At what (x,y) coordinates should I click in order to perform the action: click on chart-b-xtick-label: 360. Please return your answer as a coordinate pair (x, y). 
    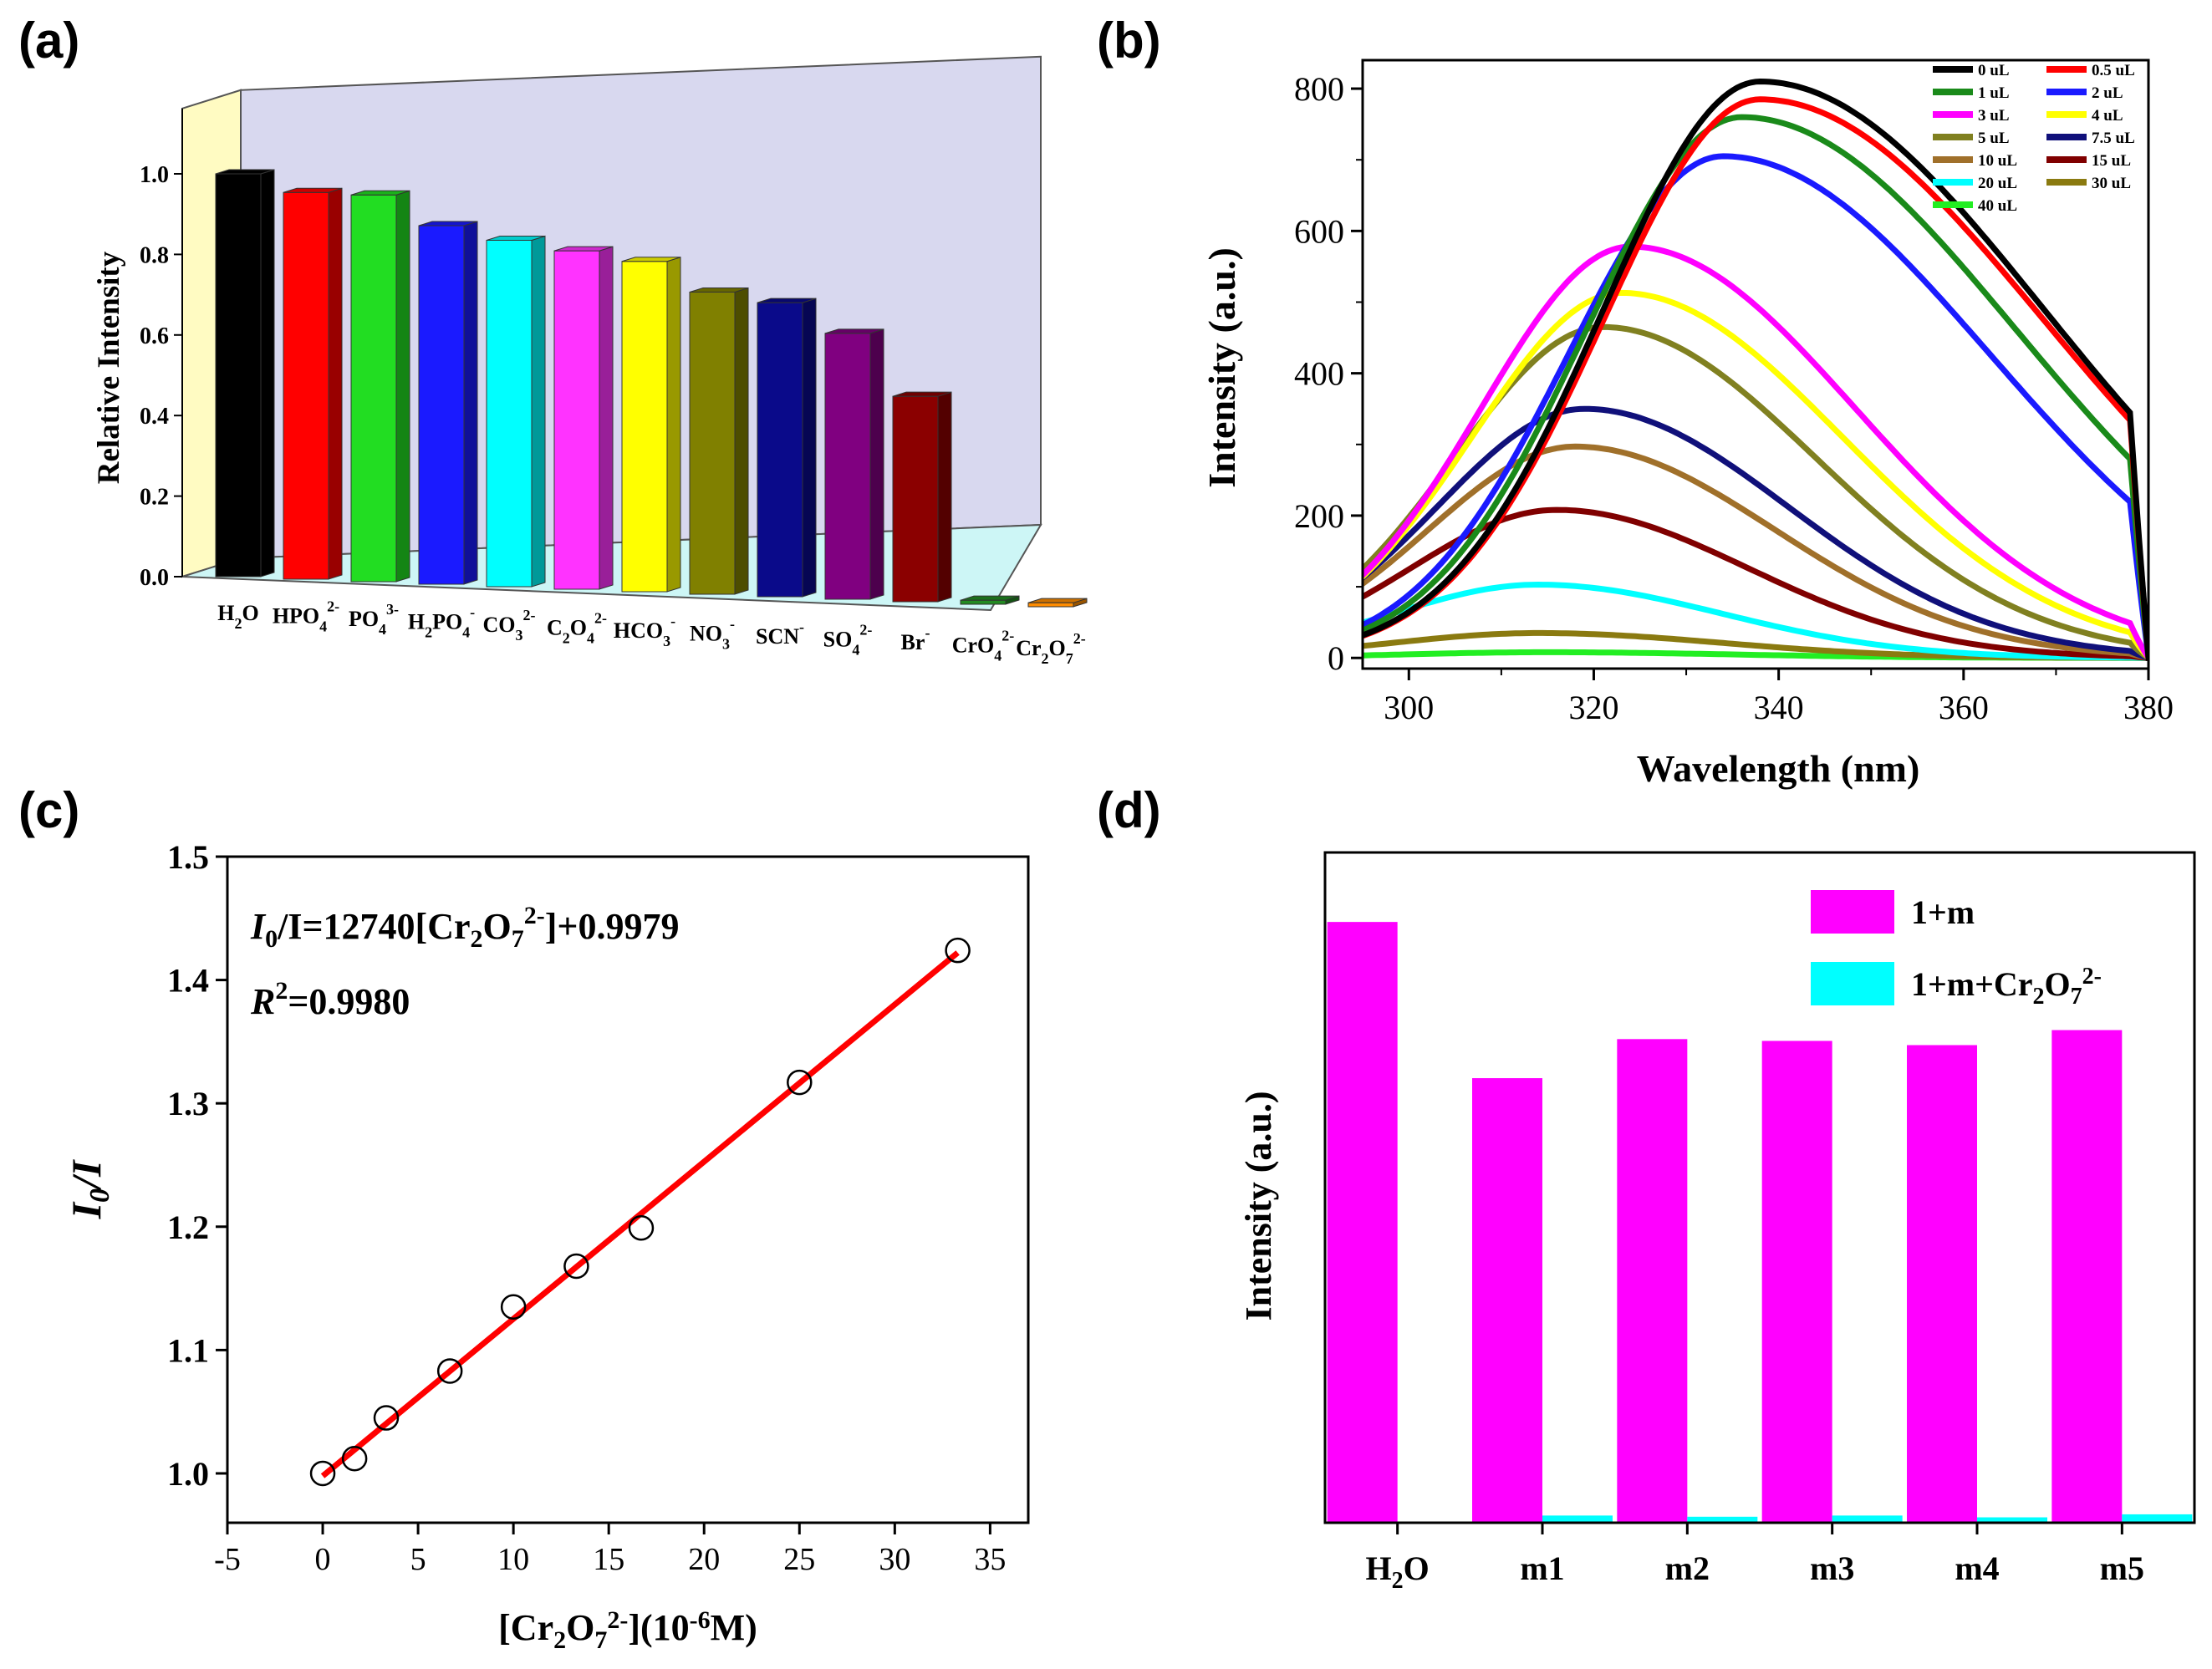
    Looking at the image, I should click on (1964, 707).